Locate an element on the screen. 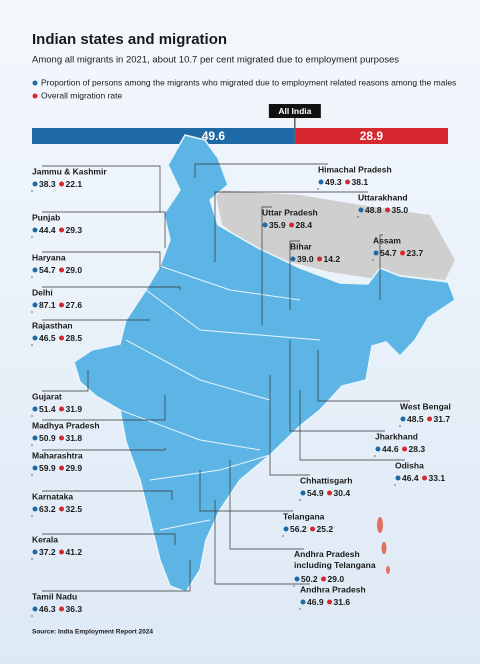  state-value: 49.3 is located at coordinates (333, 182).